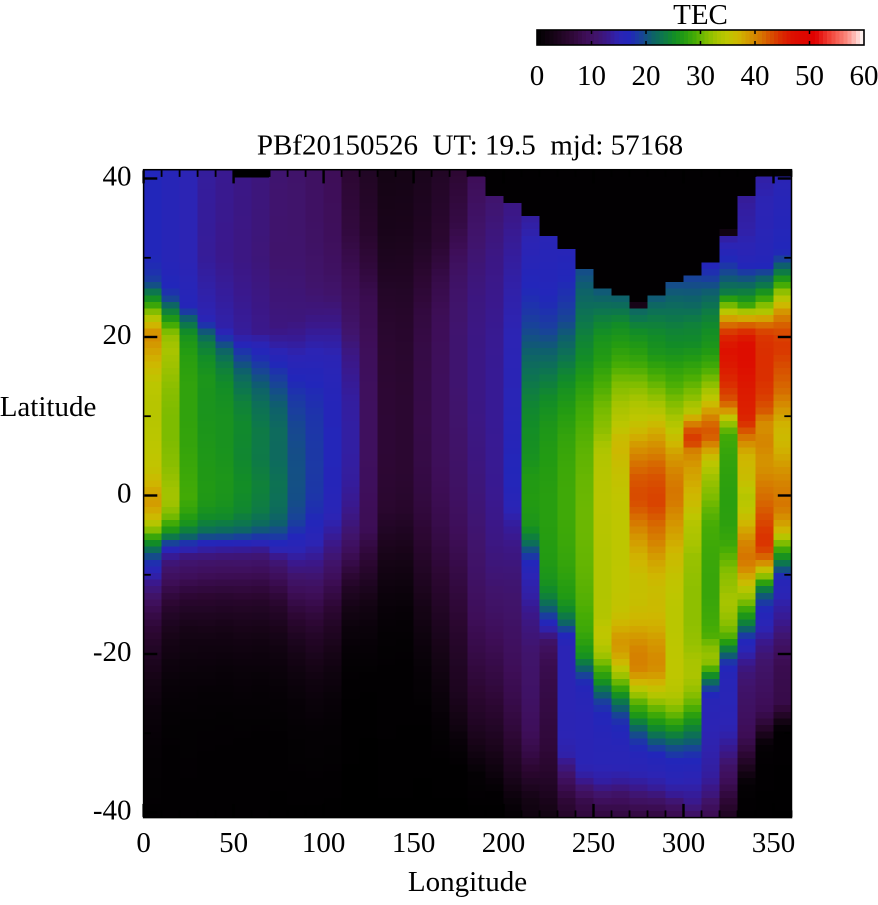  What do you see at coordinates (324, 843) in the screenshot?
I see `svg-text: 100` at bounding box center [324, 843].